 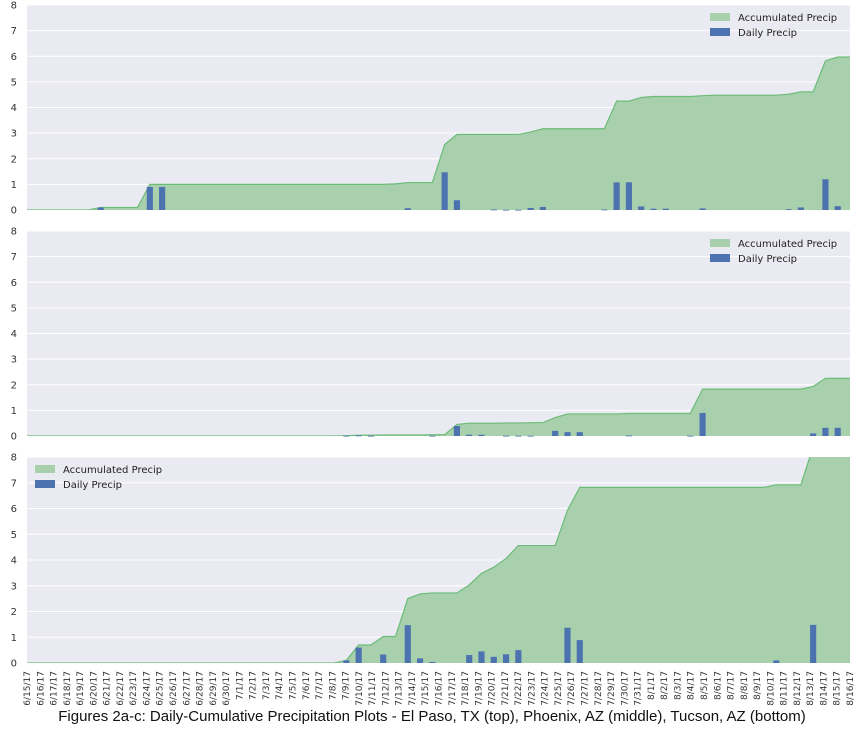 What do you see at coordinates (81, 688) in the screenshot?
I see `x-tick-label: 6/19/17` at bounding box center [81, 688].